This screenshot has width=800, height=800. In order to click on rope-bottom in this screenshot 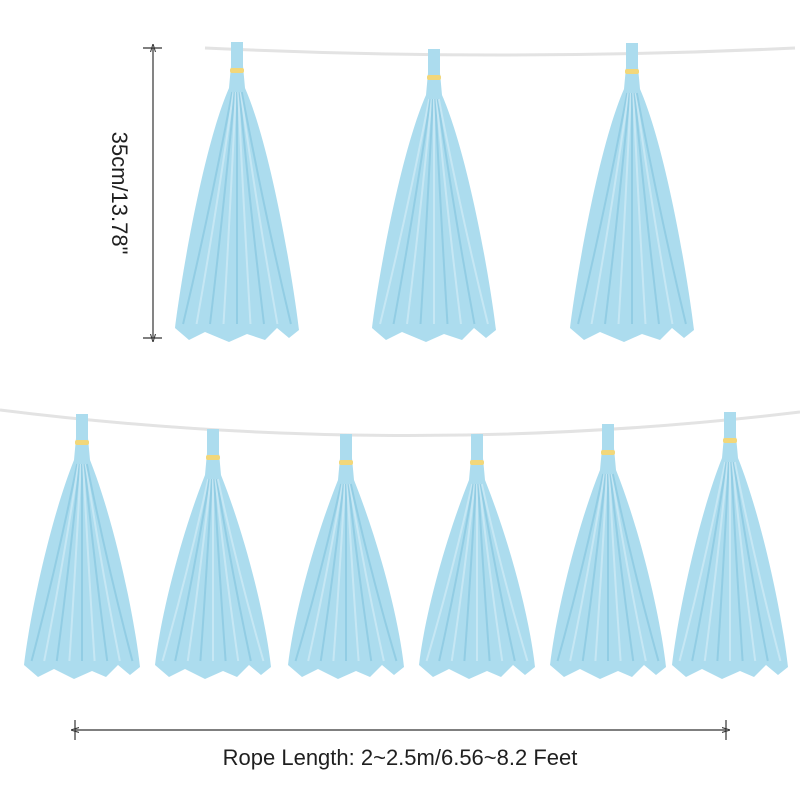, I will do `click(400, 423)`.